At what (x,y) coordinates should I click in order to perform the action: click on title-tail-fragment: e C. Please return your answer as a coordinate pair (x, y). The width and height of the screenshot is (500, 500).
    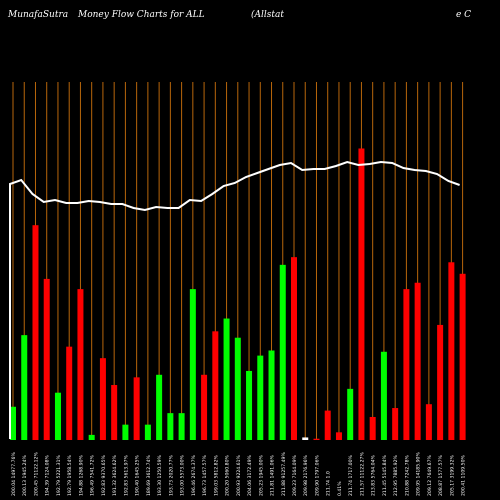
    Looking at the image, I should click on (464, 15).